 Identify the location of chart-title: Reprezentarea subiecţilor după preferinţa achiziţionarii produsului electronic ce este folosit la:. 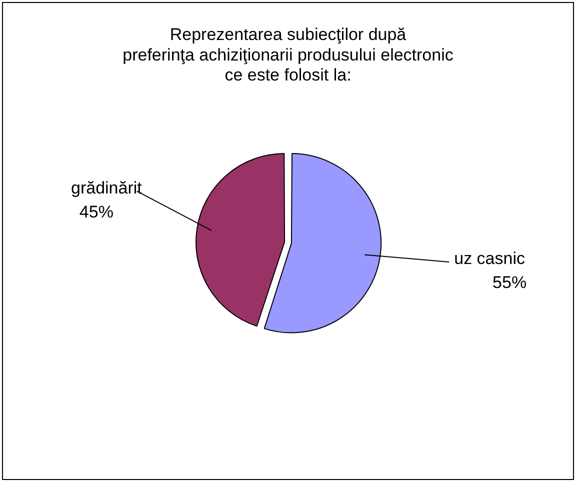
(288, 54).